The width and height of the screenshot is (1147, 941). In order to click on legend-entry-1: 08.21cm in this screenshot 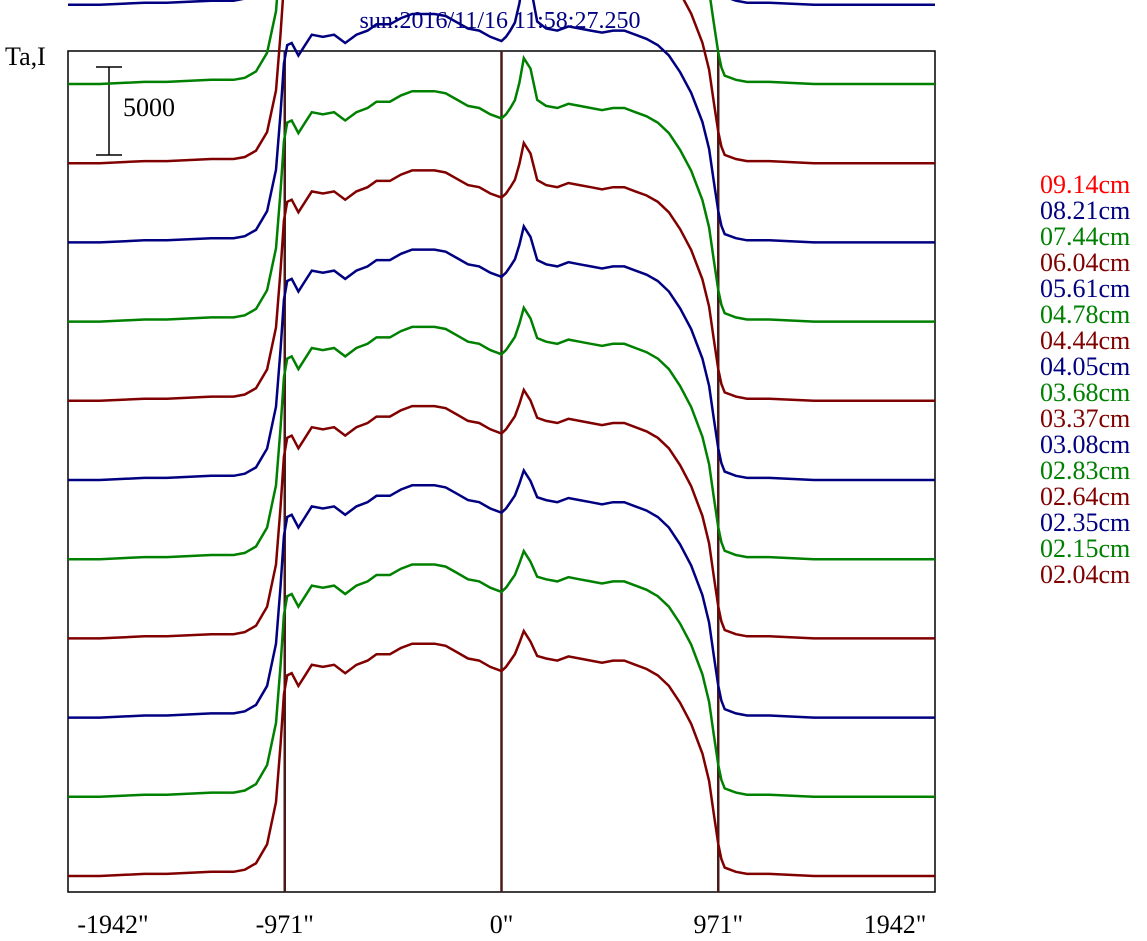, I will do `click(1085, 210)`.